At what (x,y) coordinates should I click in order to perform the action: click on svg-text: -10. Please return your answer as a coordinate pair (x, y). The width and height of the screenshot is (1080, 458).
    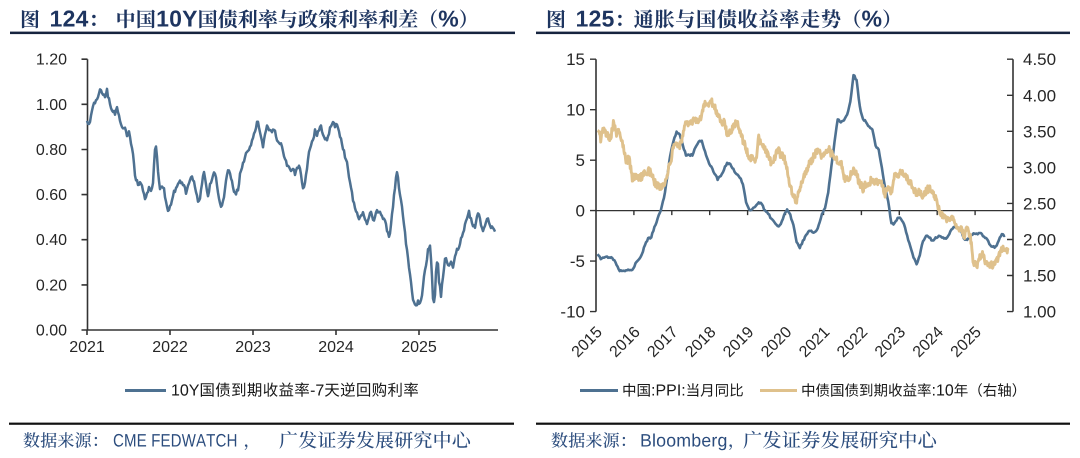
    Looking at the image, I should click on (572, 312).